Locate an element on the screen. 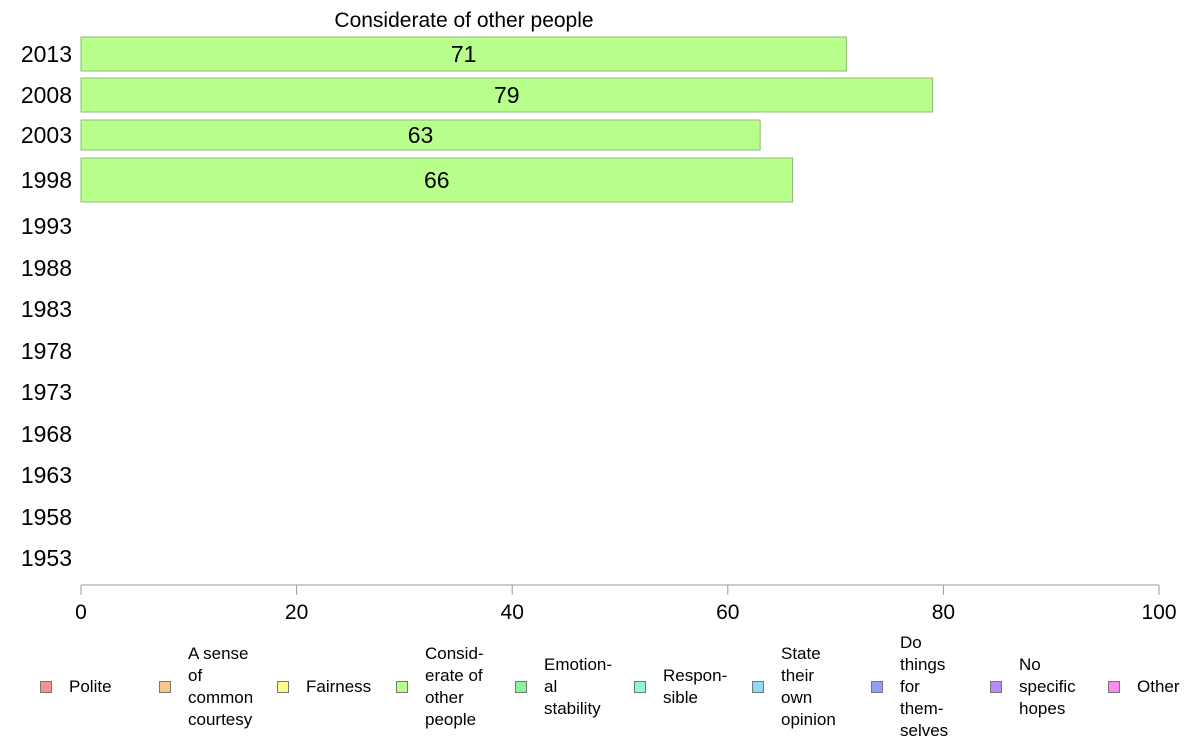 Image resolution: width=1188 pixels, height=742 pixels. legend-item-considerate: Consid- erate of other people is located at coordinates (440, 687).